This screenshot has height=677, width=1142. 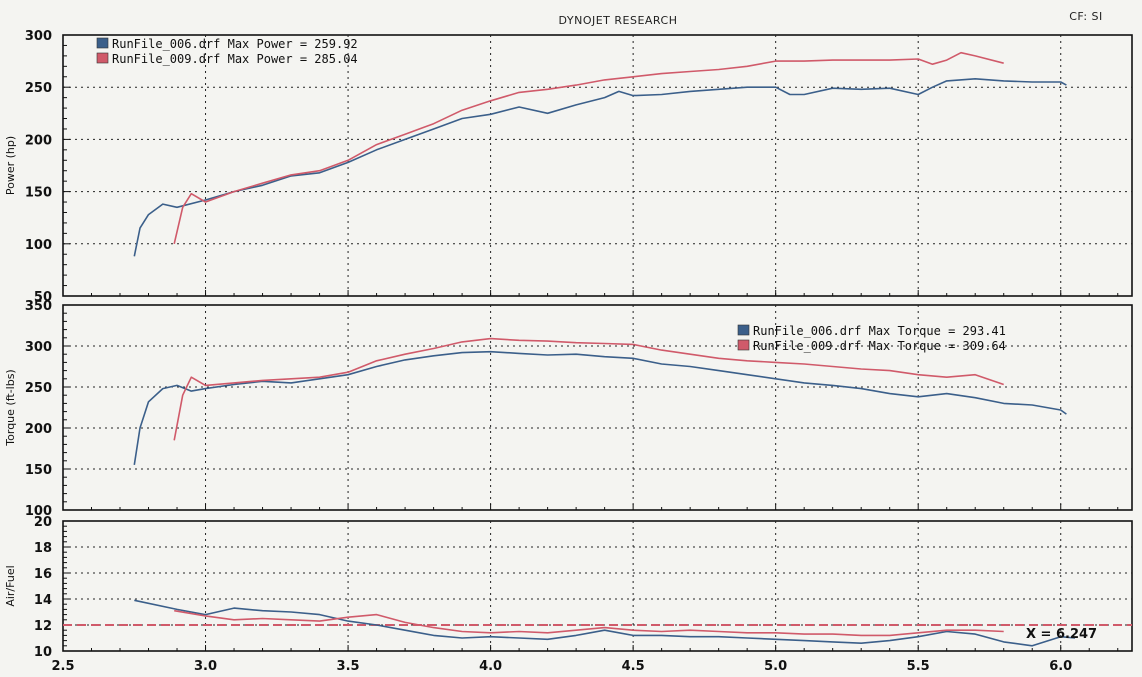 What do you see at coordinates (43, 297) in the screenshot?
I see `y-tick-label: 50` at bounding box center [43, 297].